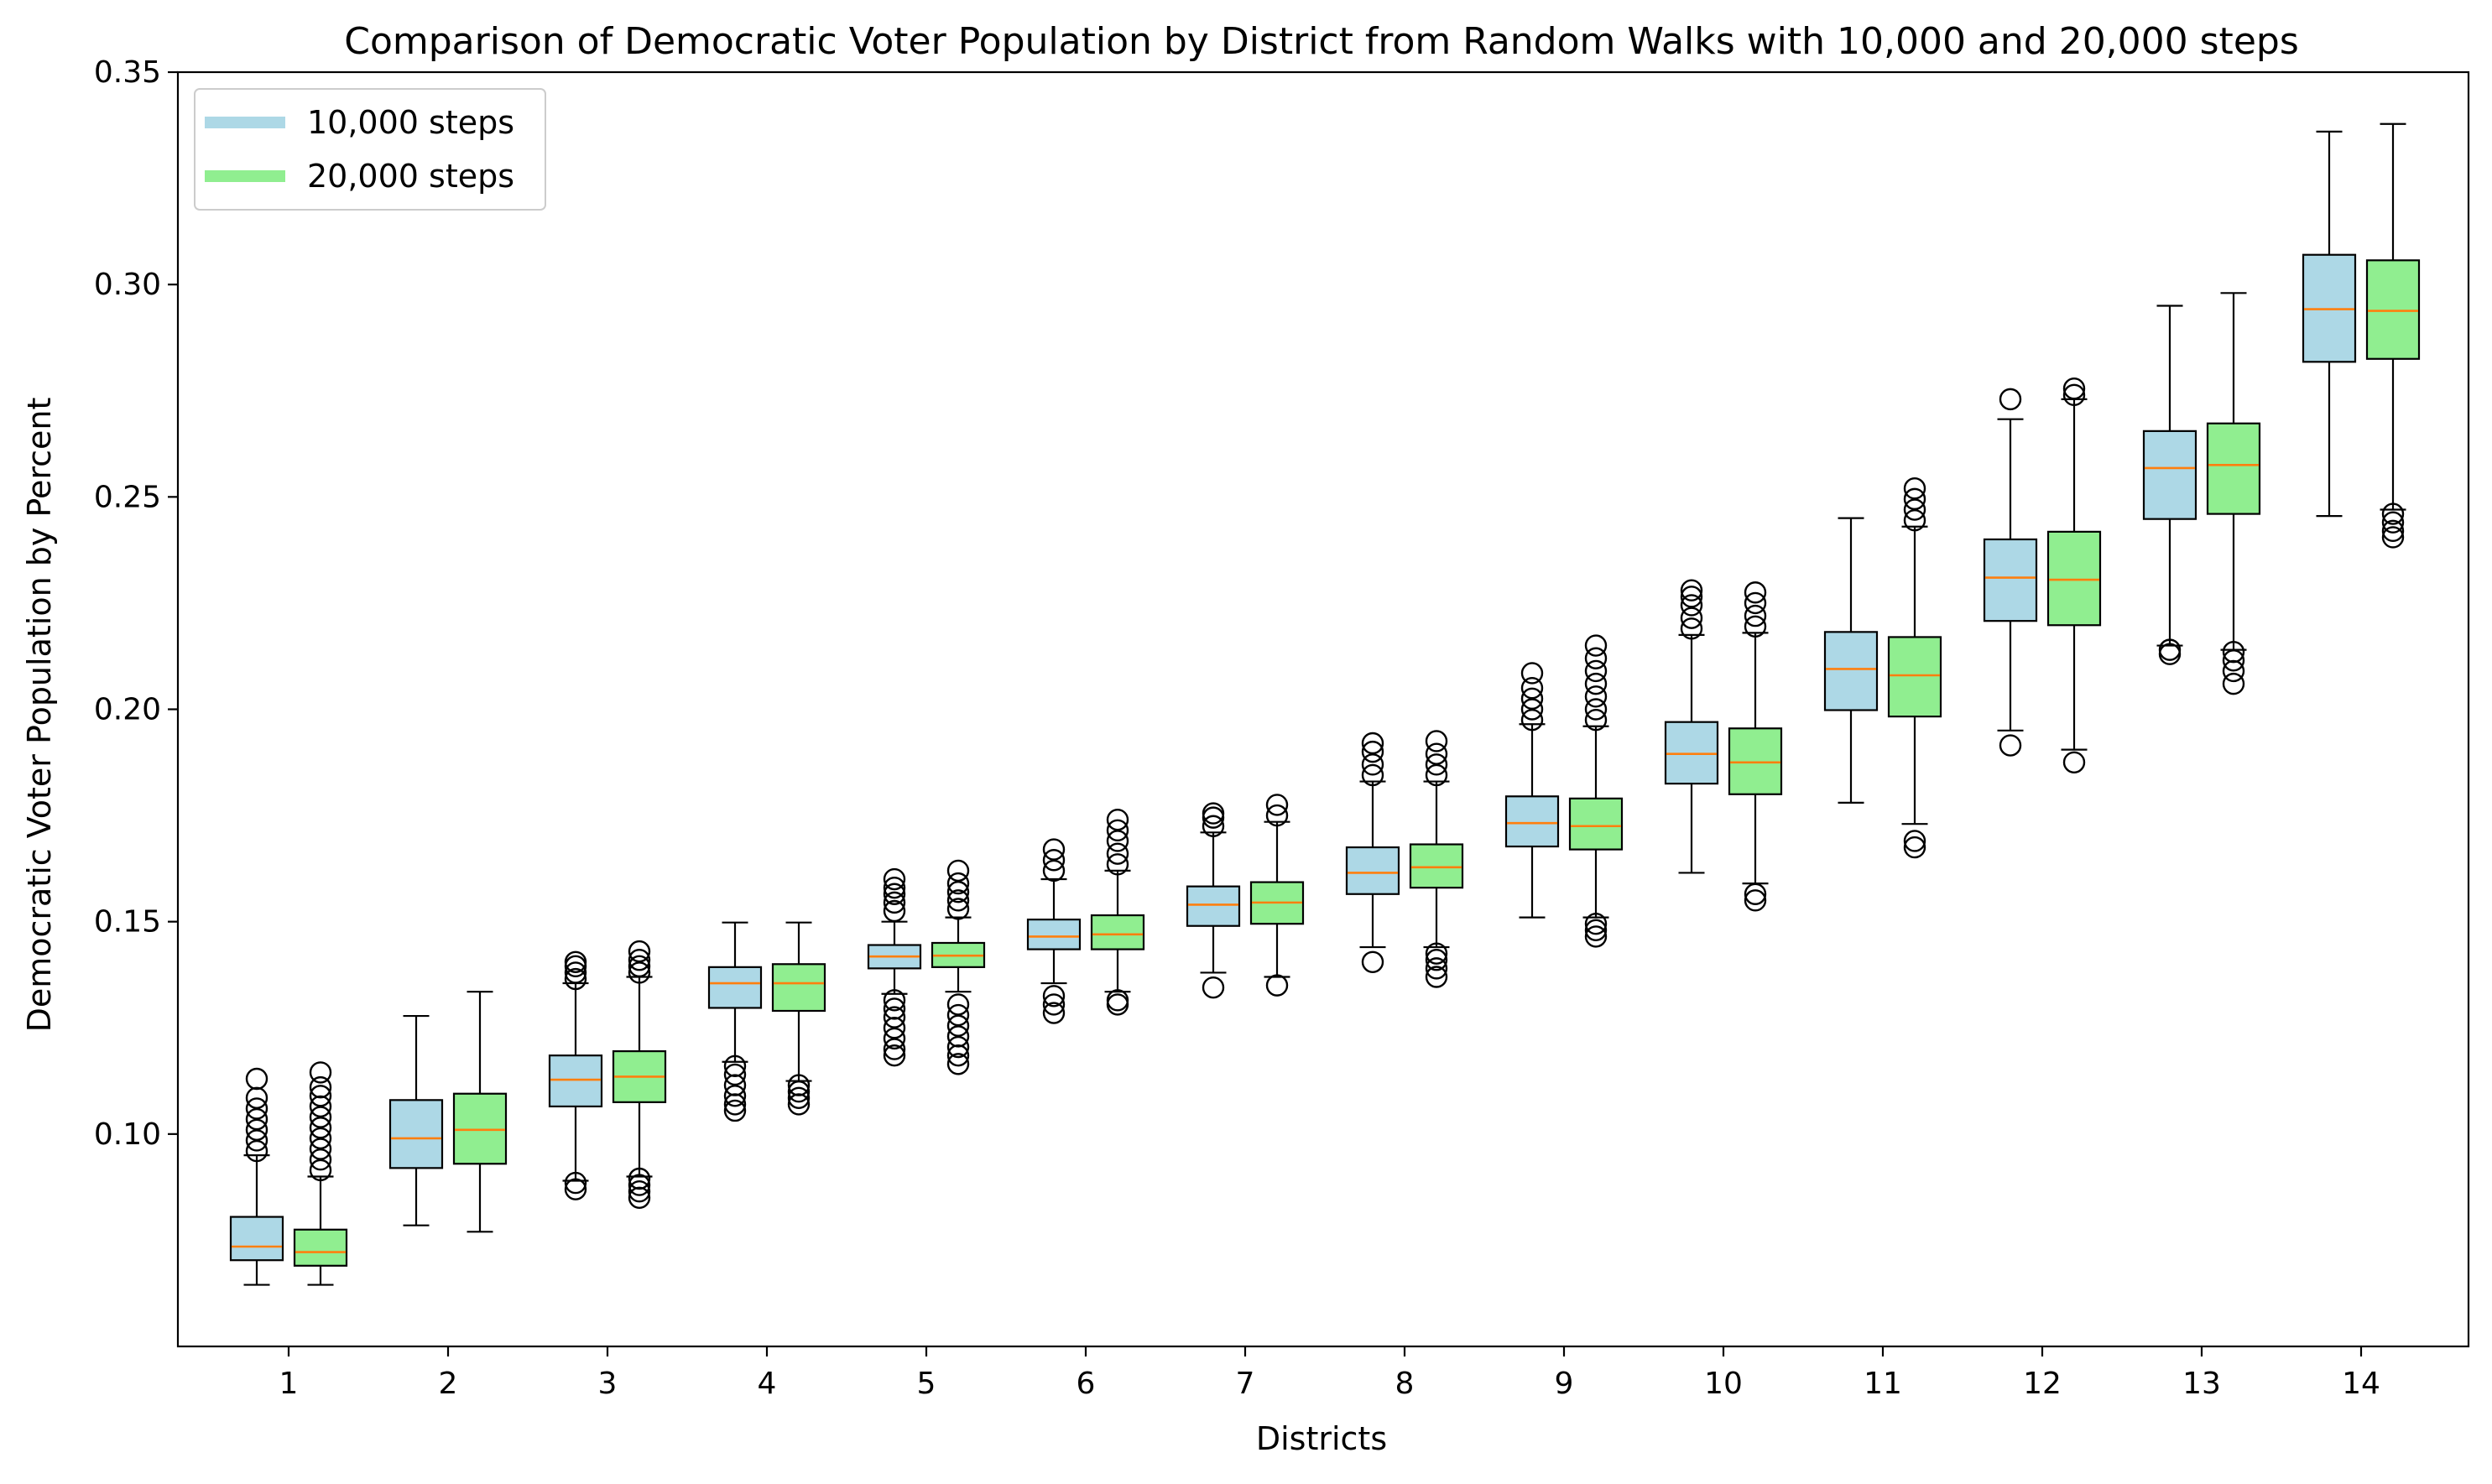 The height and width of the screenshot is (1484, 2492). What do you see at coordinates (1756, 746) in the screenshot?
I see `box-district-10-20000steps` at bounding box center [1756, 746].